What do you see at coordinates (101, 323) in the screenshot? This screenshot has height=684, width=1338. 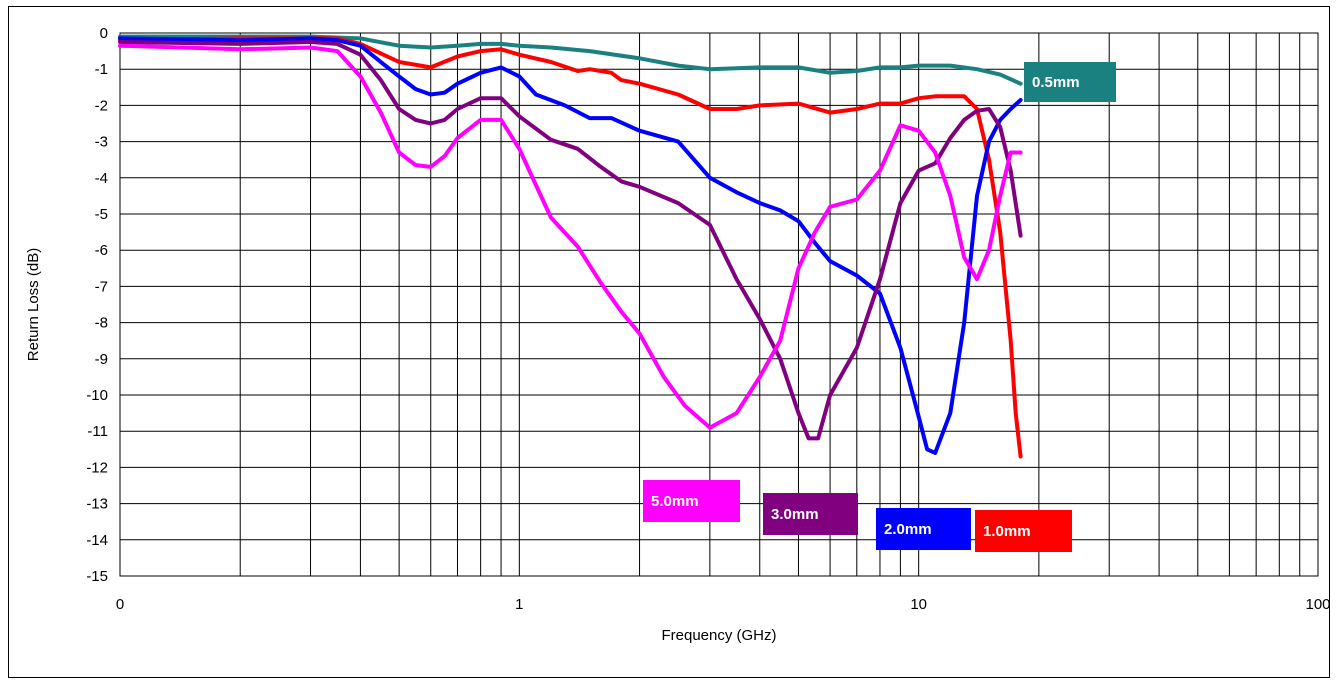 I see `y-tick-label: -8` at bounding box center [101, 323].